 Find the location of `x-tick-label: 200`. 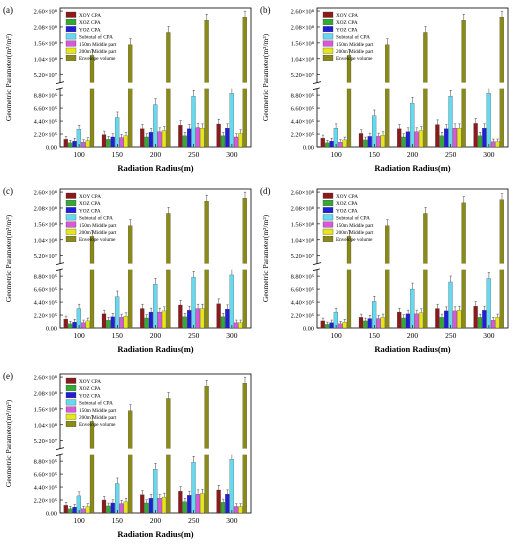

x-tick-label: 200 is located at coordinates (413, 154).